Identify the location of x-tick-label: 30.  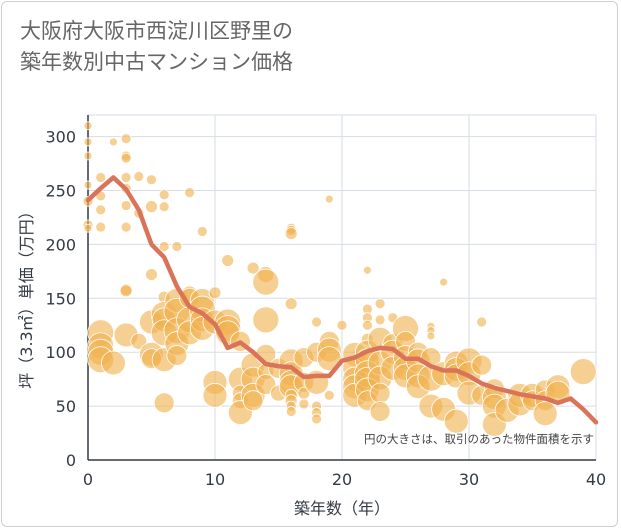
(469, 479).